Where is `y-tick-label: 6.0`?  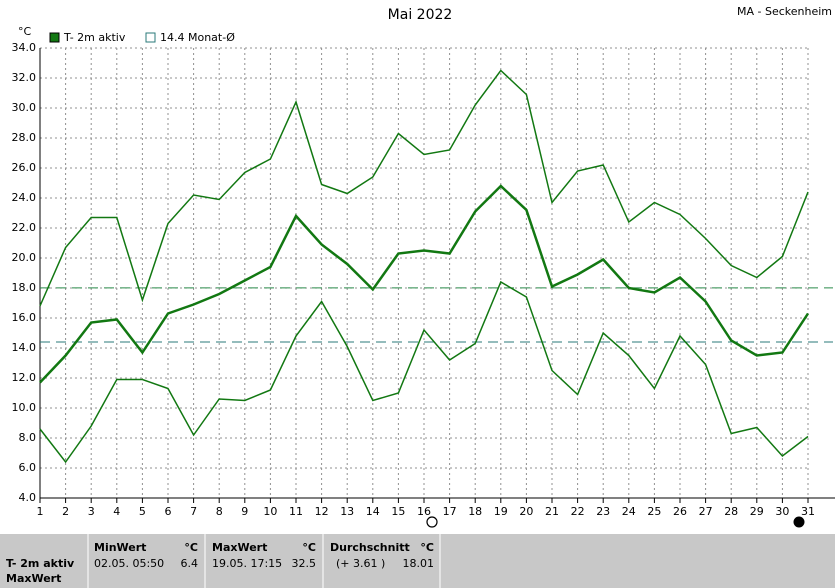 y-tick-label: 6.0 is located at coordinates (28, 467).